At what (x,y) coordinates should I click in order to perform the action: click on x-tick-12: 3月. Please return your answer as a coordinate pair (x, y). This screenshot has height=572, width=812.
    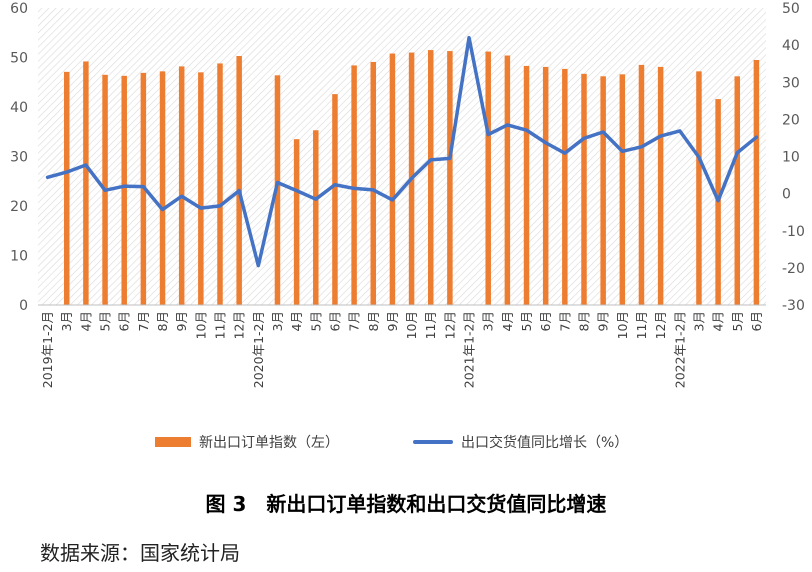
    Looking at the image, I should click on (277, 321).